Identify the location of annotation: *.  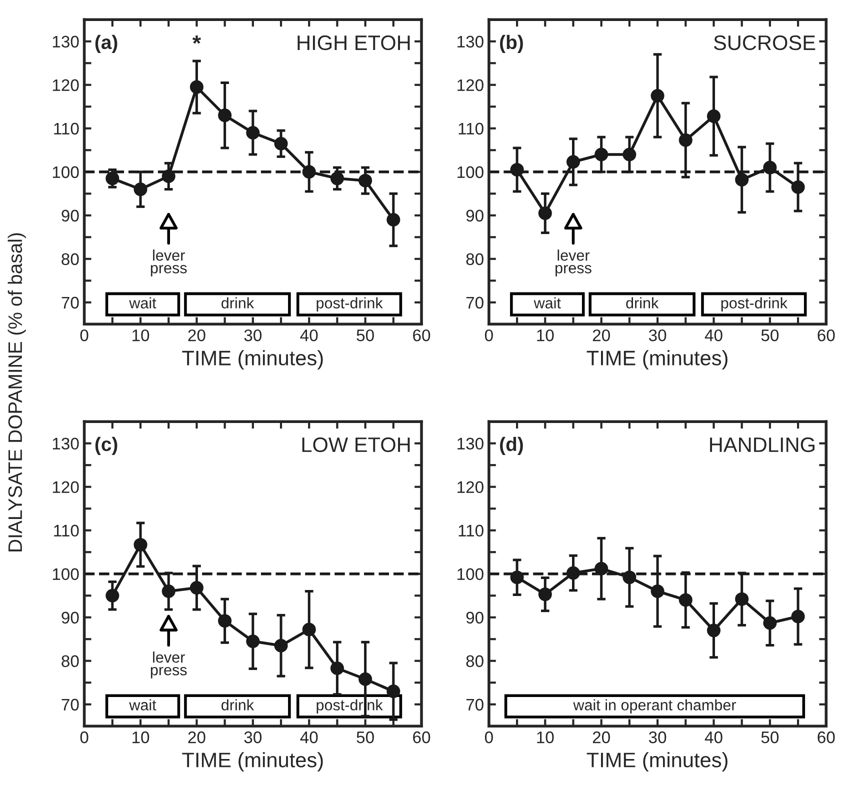
(196, 40).